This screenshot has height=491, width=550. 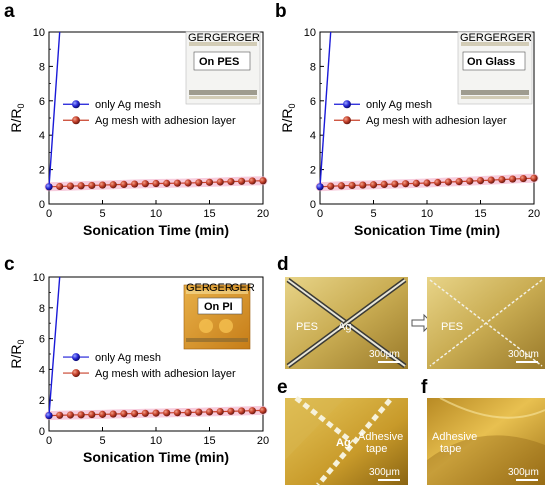 I want to click on panel-label-a: a, so click(x=9, y=11).